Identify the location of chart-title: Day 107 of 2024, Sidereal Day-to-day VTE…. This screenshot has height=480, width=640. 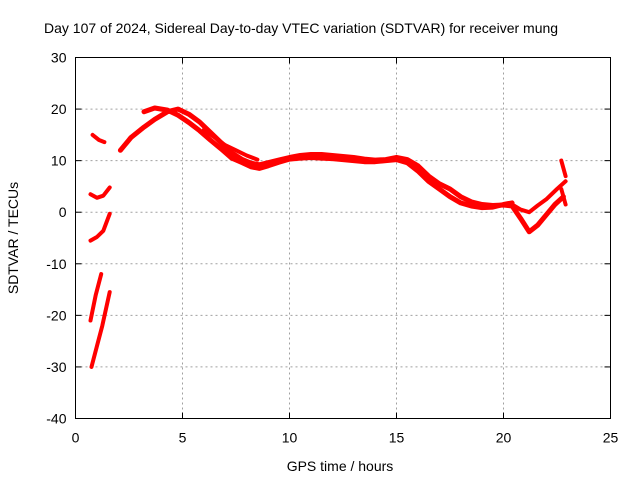
(301, 28).